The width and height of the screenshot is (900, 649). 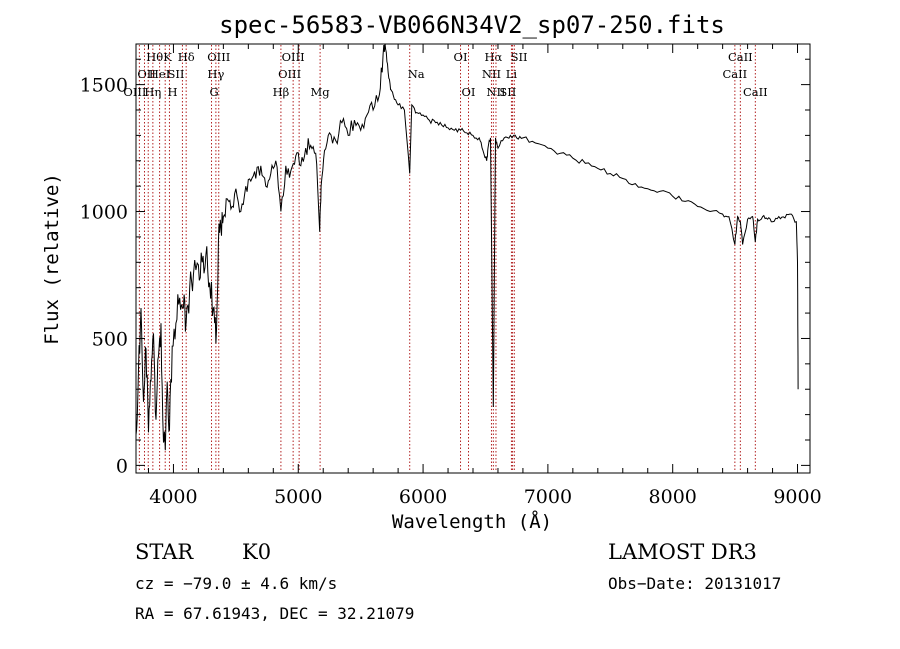 What do you see at coordinates (172, 92) in the screenshot?
I see `spectral-line-label: H` at bounding box center [172, 92].